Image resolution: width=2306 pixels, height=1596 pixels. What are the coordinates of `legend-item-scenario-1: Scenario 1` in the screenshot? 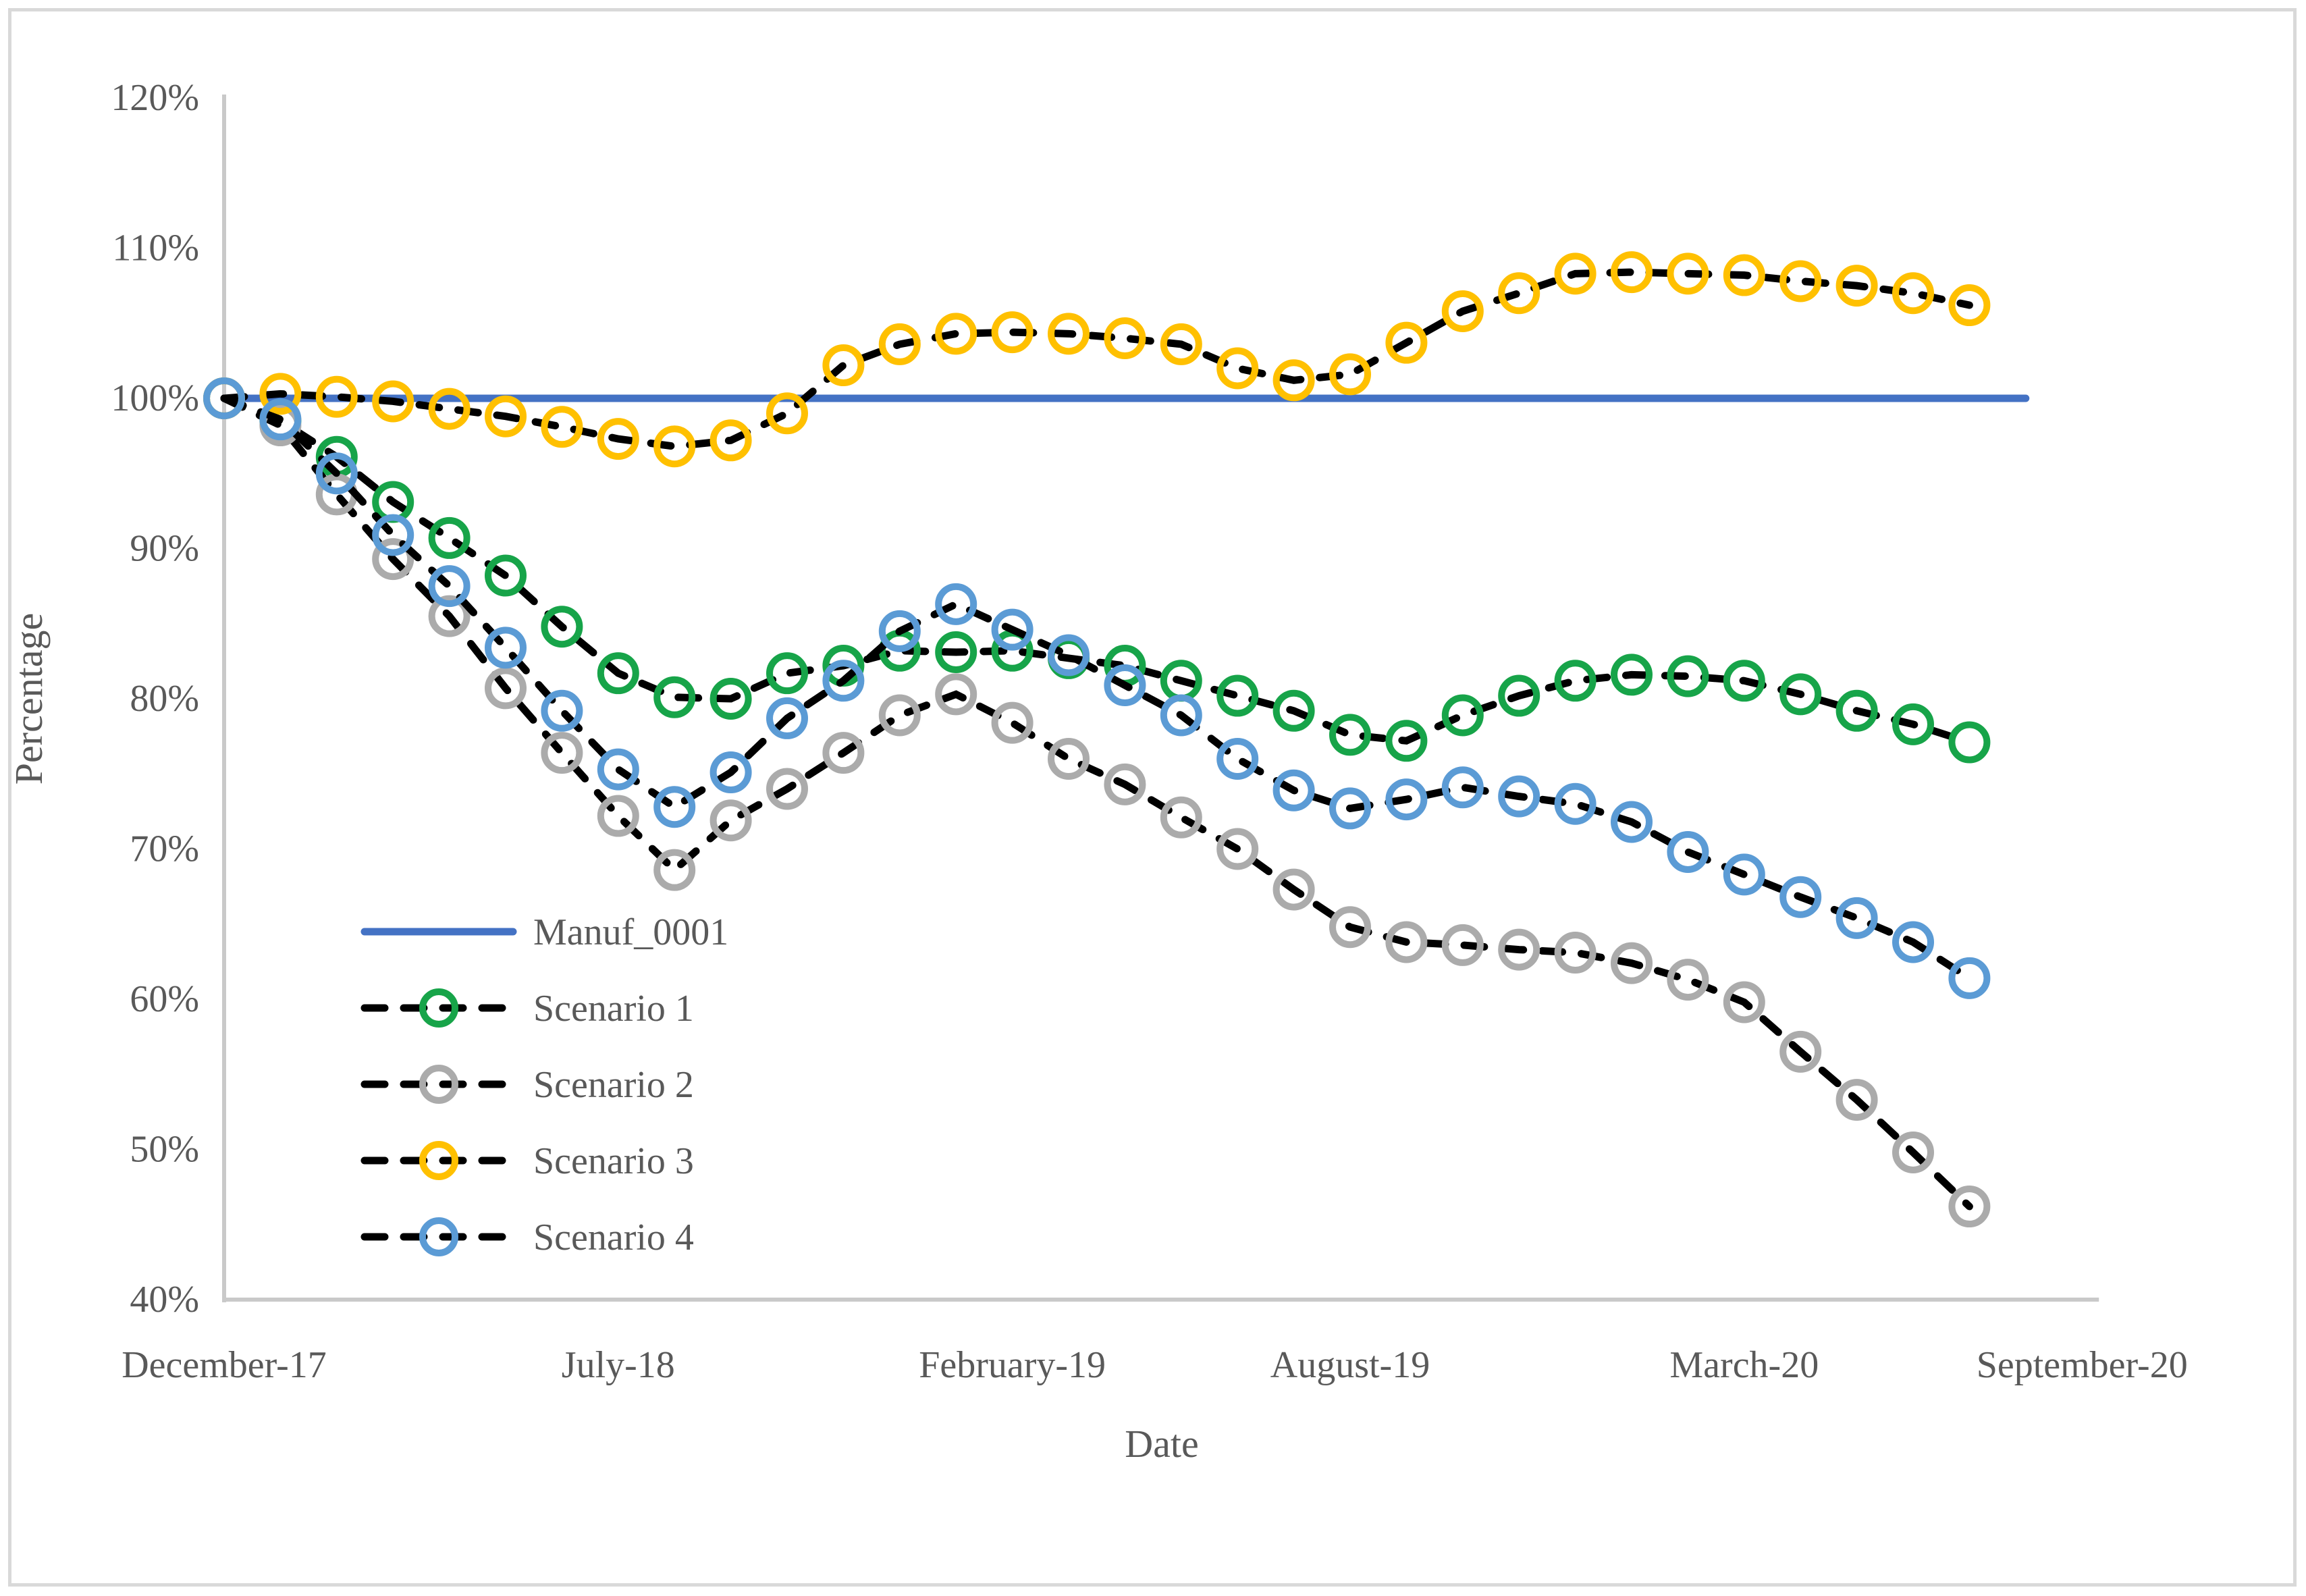 It's located at (527, 1009).